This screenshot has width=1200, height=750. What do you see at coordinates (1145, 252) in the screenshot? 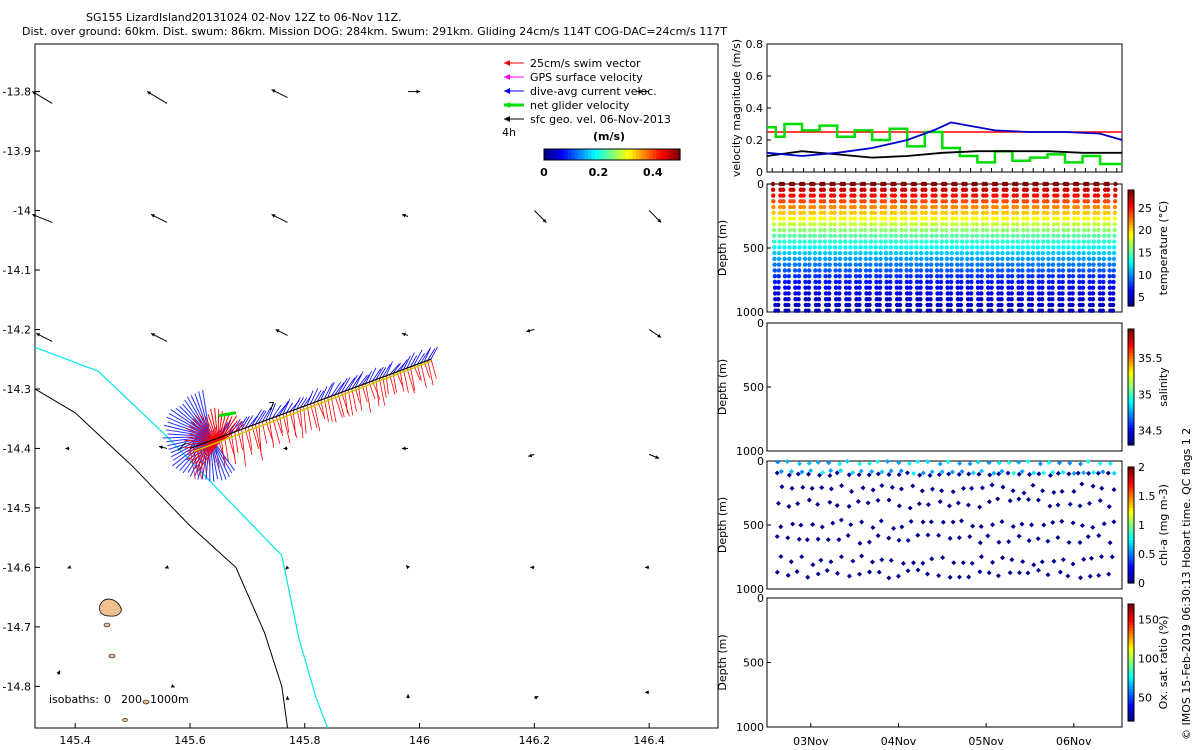
I see `temperature-colorbar-tick-label: 15` at bounding box center [1145, 252].